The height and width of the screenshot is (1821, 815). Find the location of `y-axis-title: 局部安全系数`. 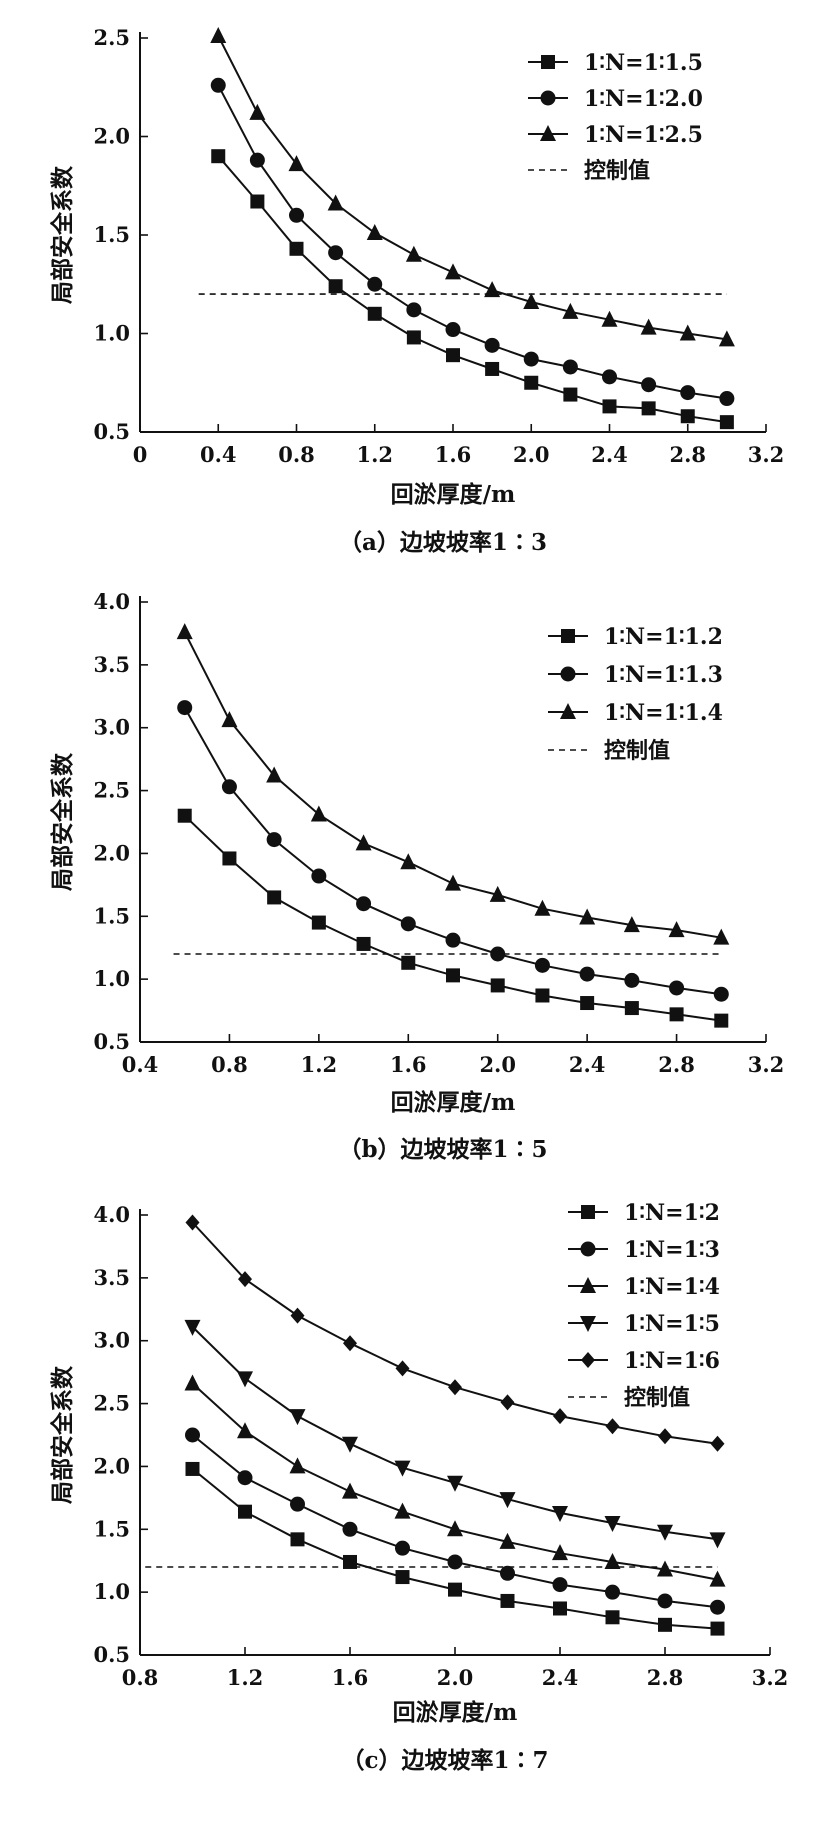

y-axis-title: 局部安全系数 is located at coordinates (62, 234).